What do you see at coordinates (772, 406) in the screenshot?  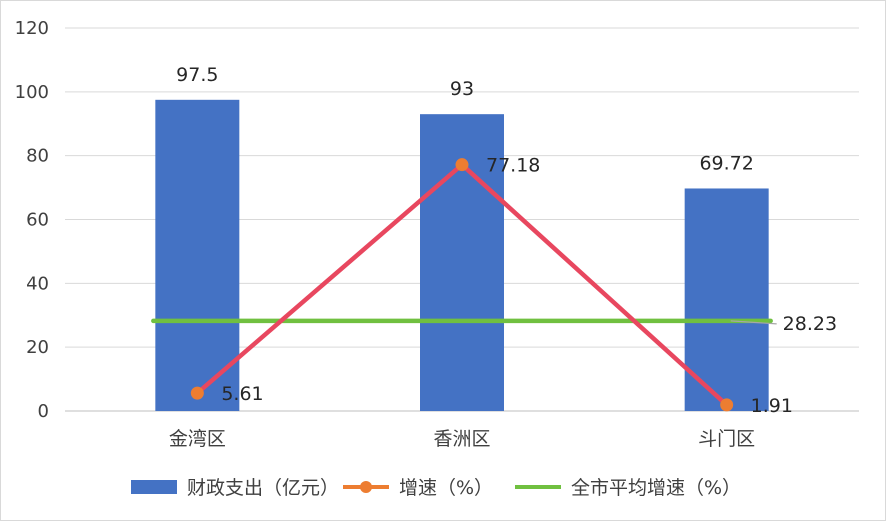 I see `growth-value-label: 1.91` at bounding box center [772, 406].